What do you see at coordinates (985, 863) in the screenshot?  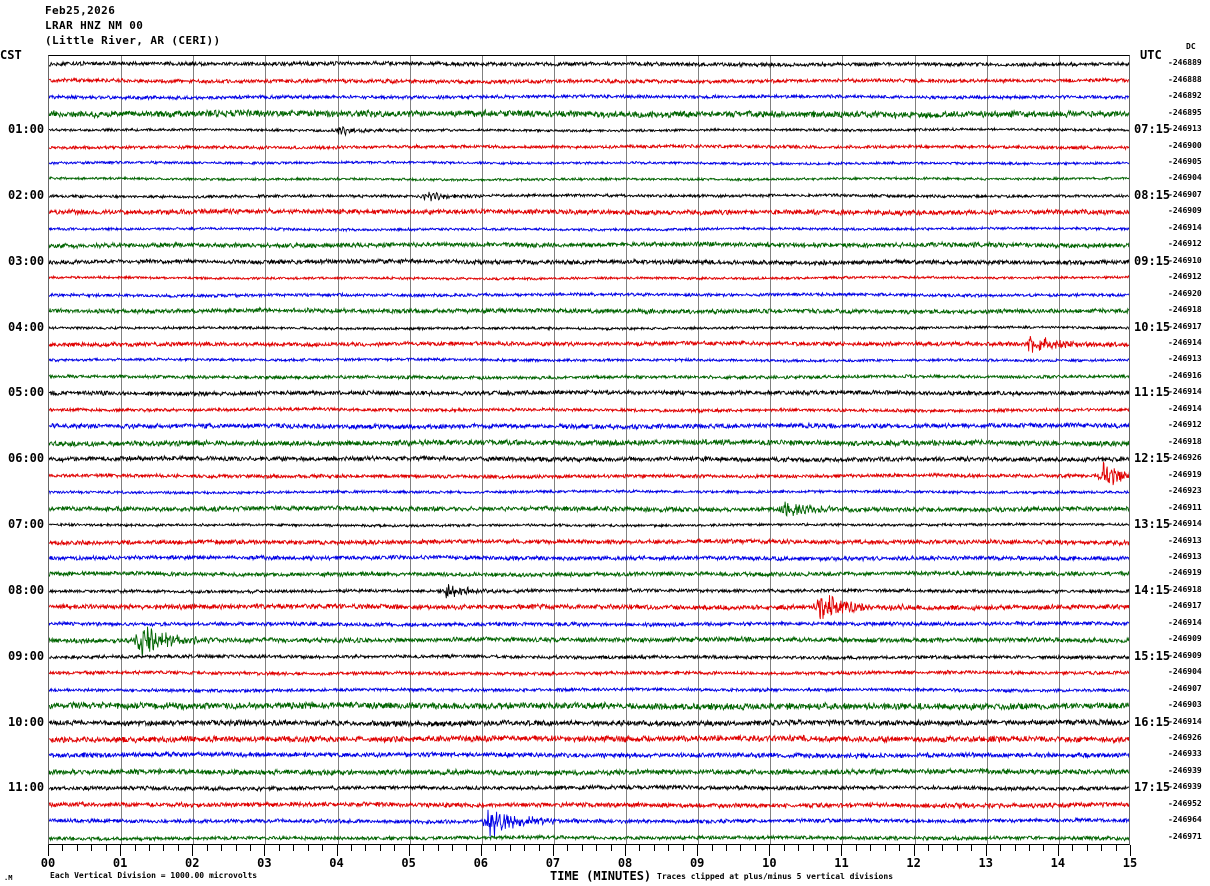 I see `x-tick-label-13: 13` at bounding box center [985, 863].